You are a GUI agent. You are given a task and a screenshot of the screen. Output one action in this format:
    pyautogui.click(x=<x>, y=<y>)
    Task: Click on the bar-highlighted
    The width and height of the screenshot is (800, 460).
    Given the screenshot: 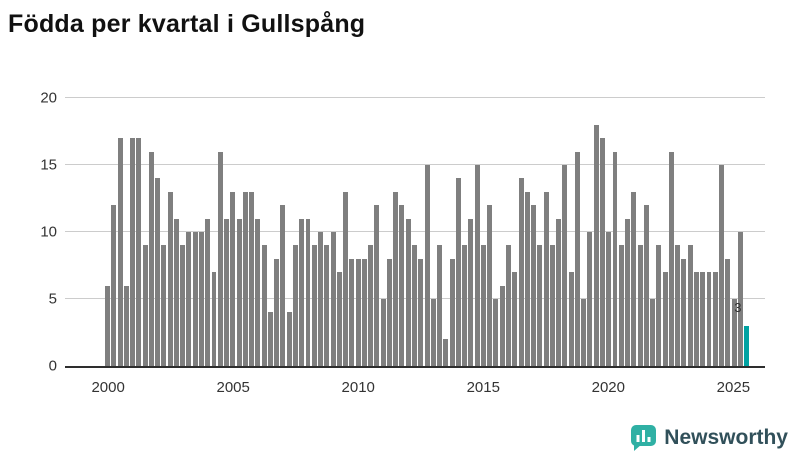 What is the action you would take?
    pyautogui.click(x=747, y=345)
    